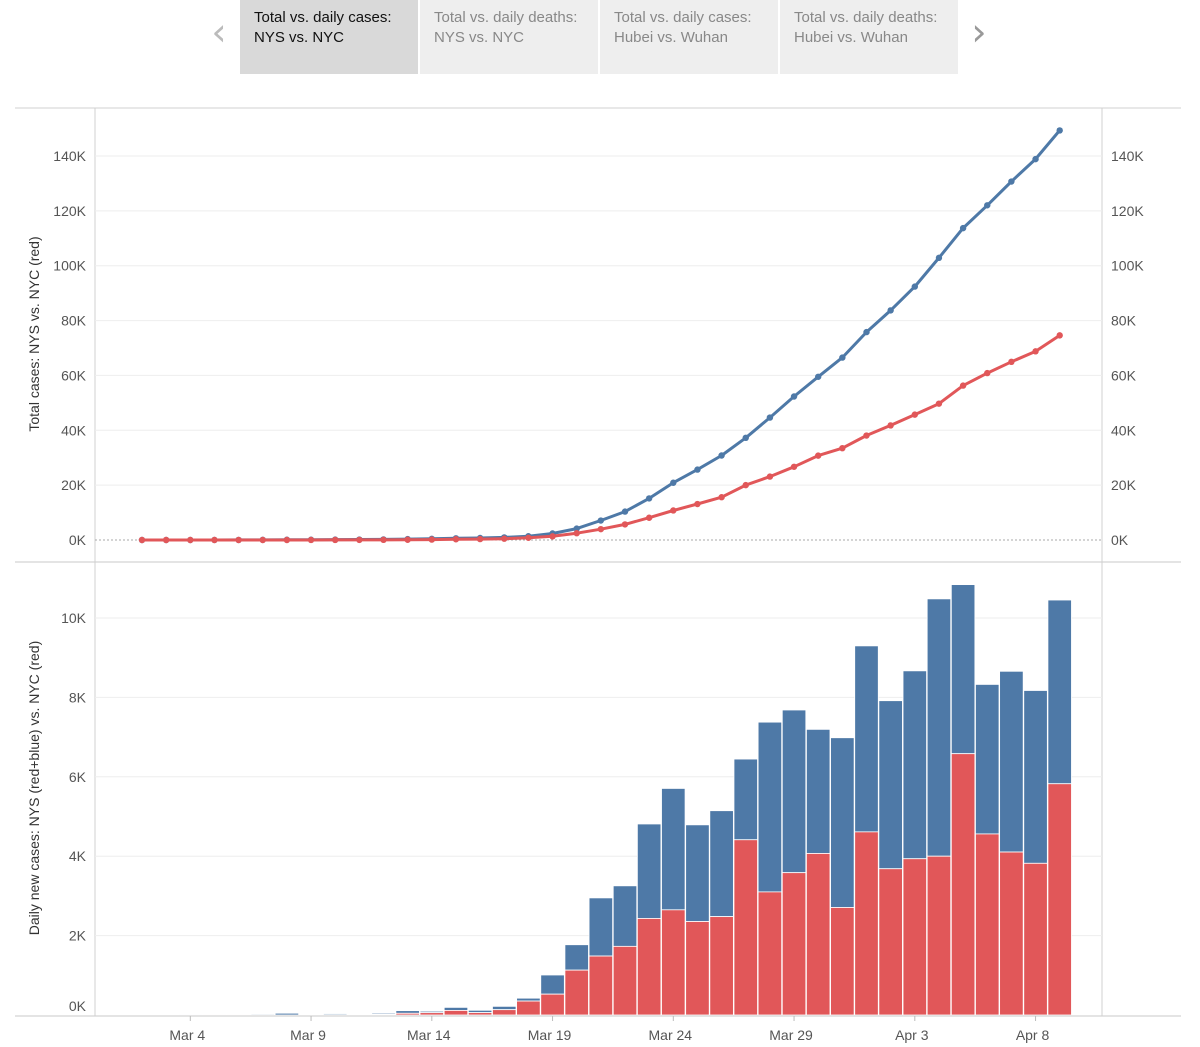  I want to click on x-tick-label: Mar 19, so click(550, 1035).